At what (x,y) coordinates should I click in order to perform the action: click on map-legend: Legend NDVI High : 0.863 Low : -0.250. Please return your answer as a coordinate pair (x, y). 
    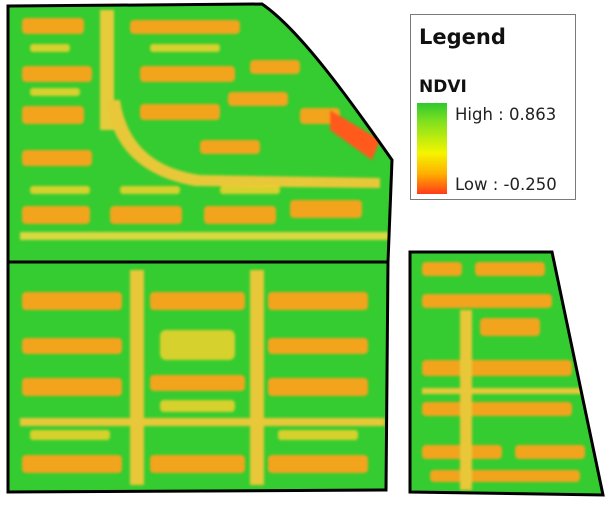
    Looking at the image, I should click on (493, 107).